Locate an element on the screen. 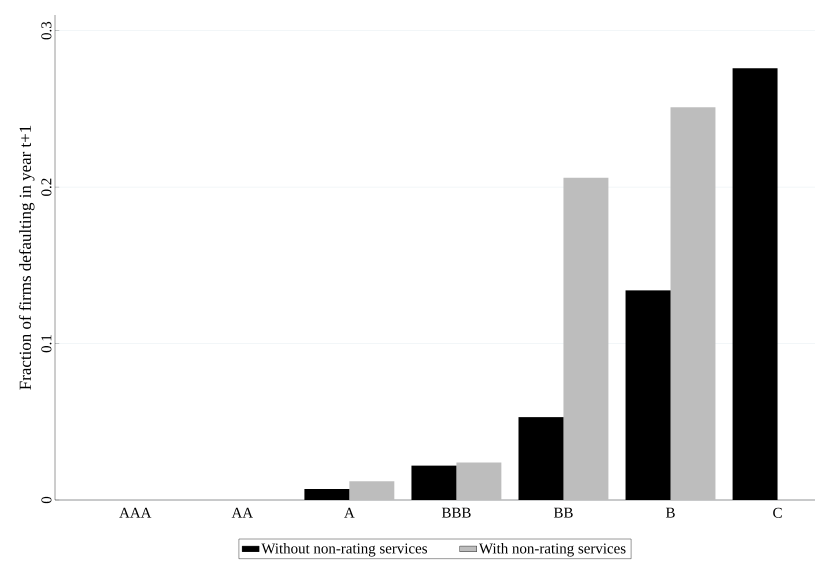 Image resolution: width=815 pixels, height=579 pixels. x-tick-label: A is located at coordinates (349, 513).